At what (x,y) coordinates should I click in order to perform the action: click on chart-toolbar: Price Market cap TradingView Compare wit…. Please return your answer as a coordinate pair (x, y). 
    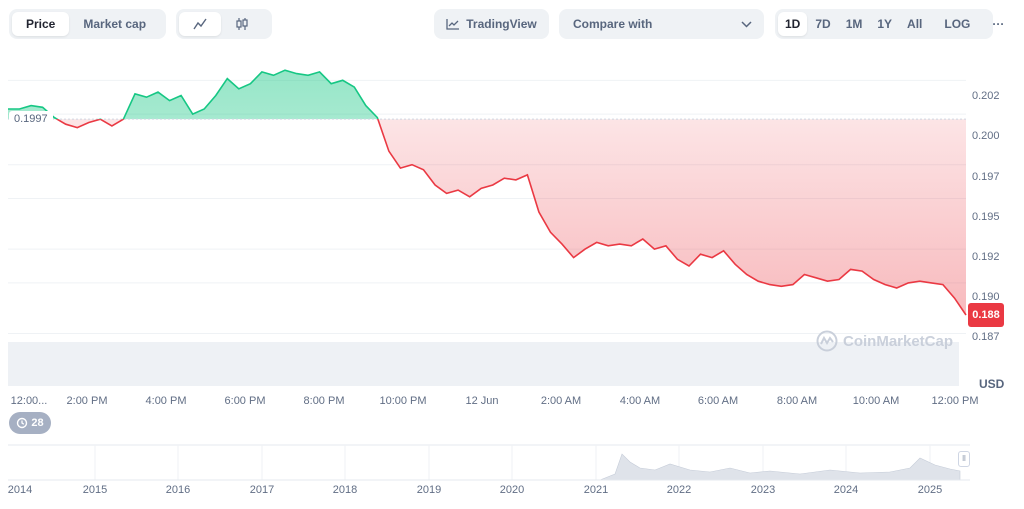
    Looking at the image, I should click on (512, 25).